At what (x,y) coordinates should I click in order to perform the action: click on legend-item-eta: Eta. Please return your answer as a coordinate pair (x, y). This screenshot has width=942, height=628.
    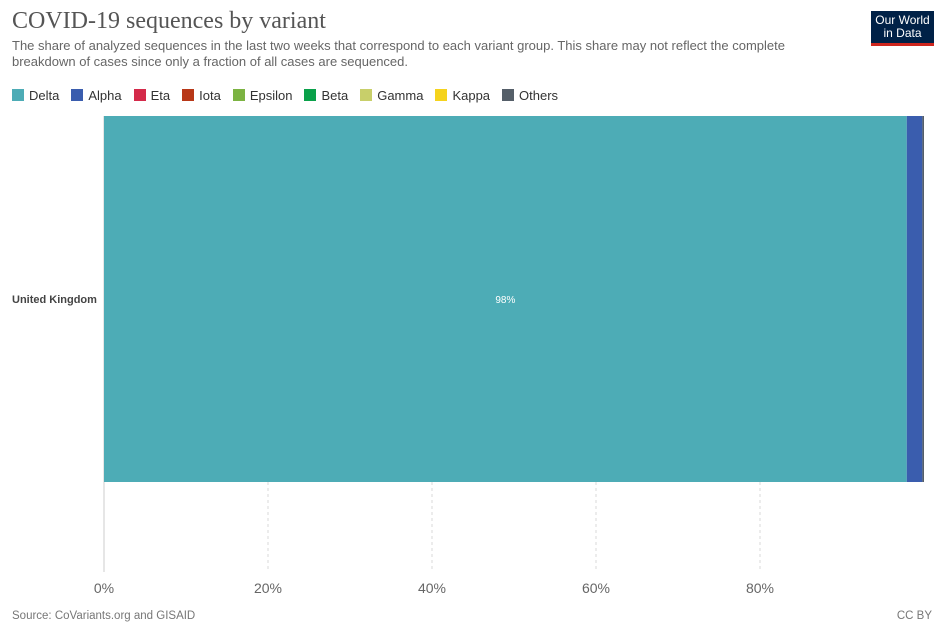
    Looking at the image, I should click on (152, 95).